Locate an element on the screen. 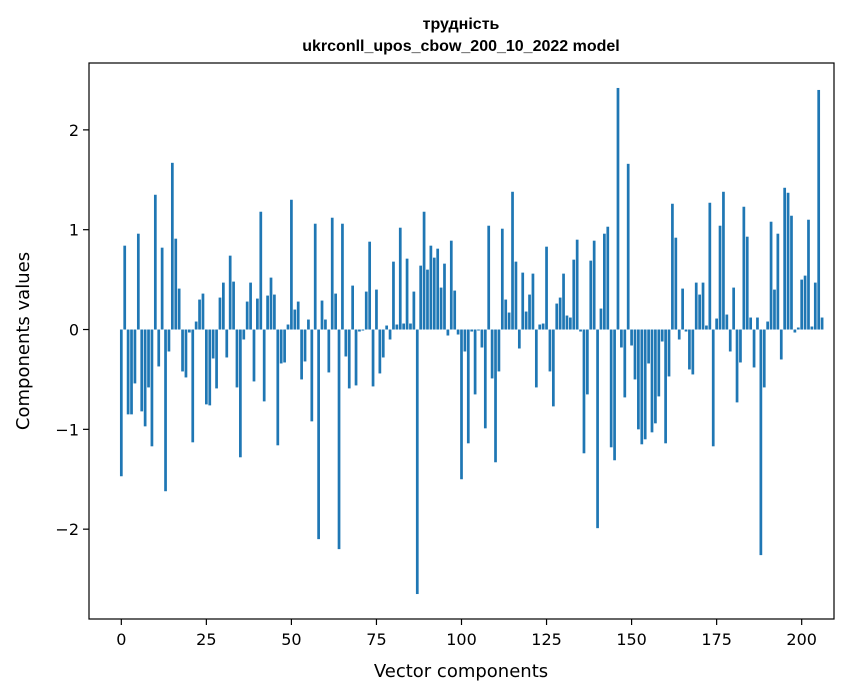  x-tick-label: 0 is located at coordinates (121, 639).